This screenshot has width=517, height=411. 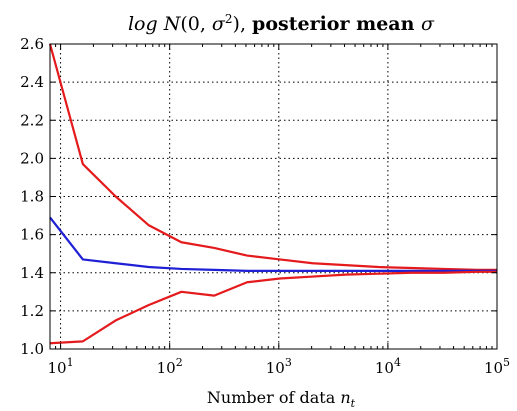 I want to click on chart-title: log N(0, σ2), posterior mean σ, so click(x=281, y=23).